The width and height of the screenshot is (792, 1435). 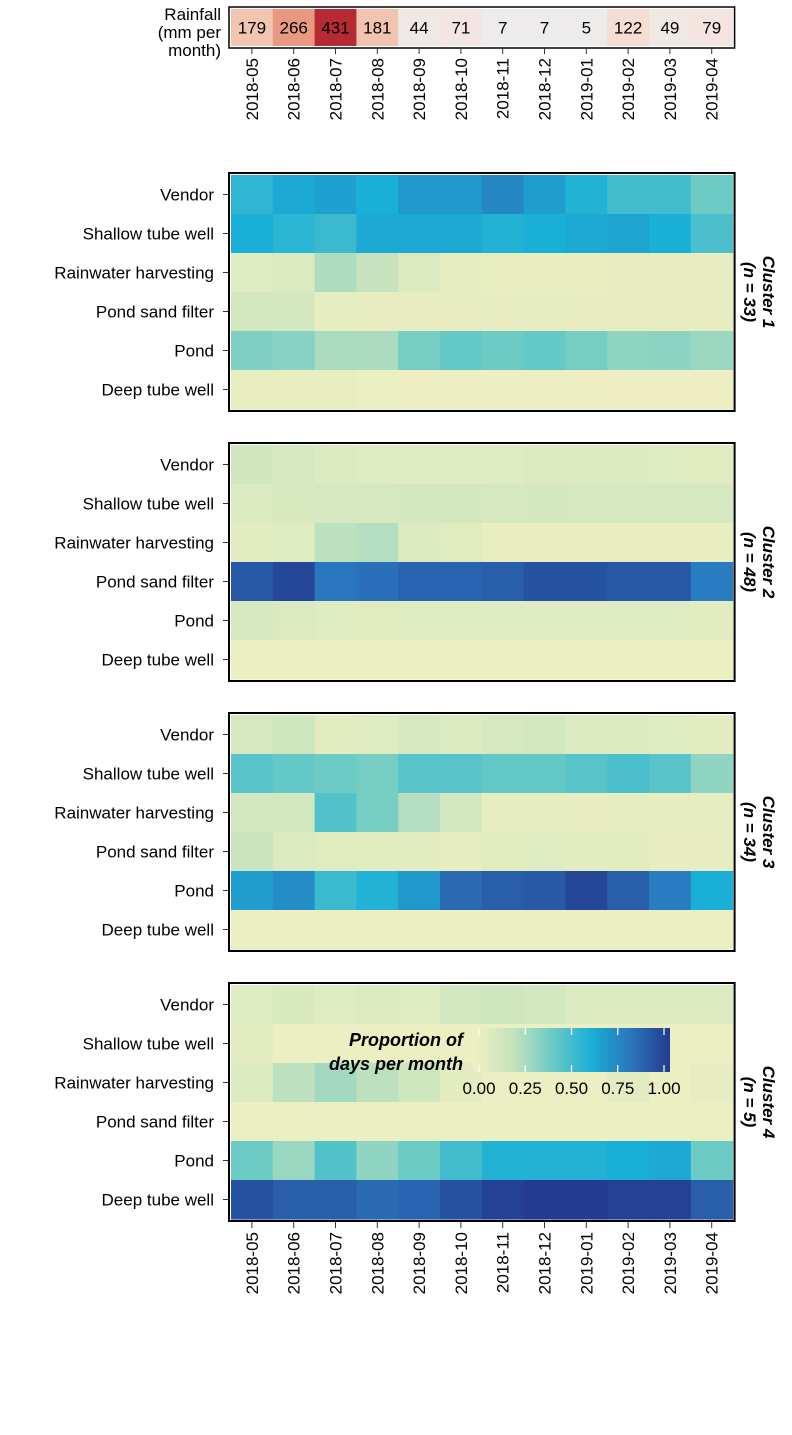 I want to click on legend-tick-label: 0.00, so click(x=478, y=1088).